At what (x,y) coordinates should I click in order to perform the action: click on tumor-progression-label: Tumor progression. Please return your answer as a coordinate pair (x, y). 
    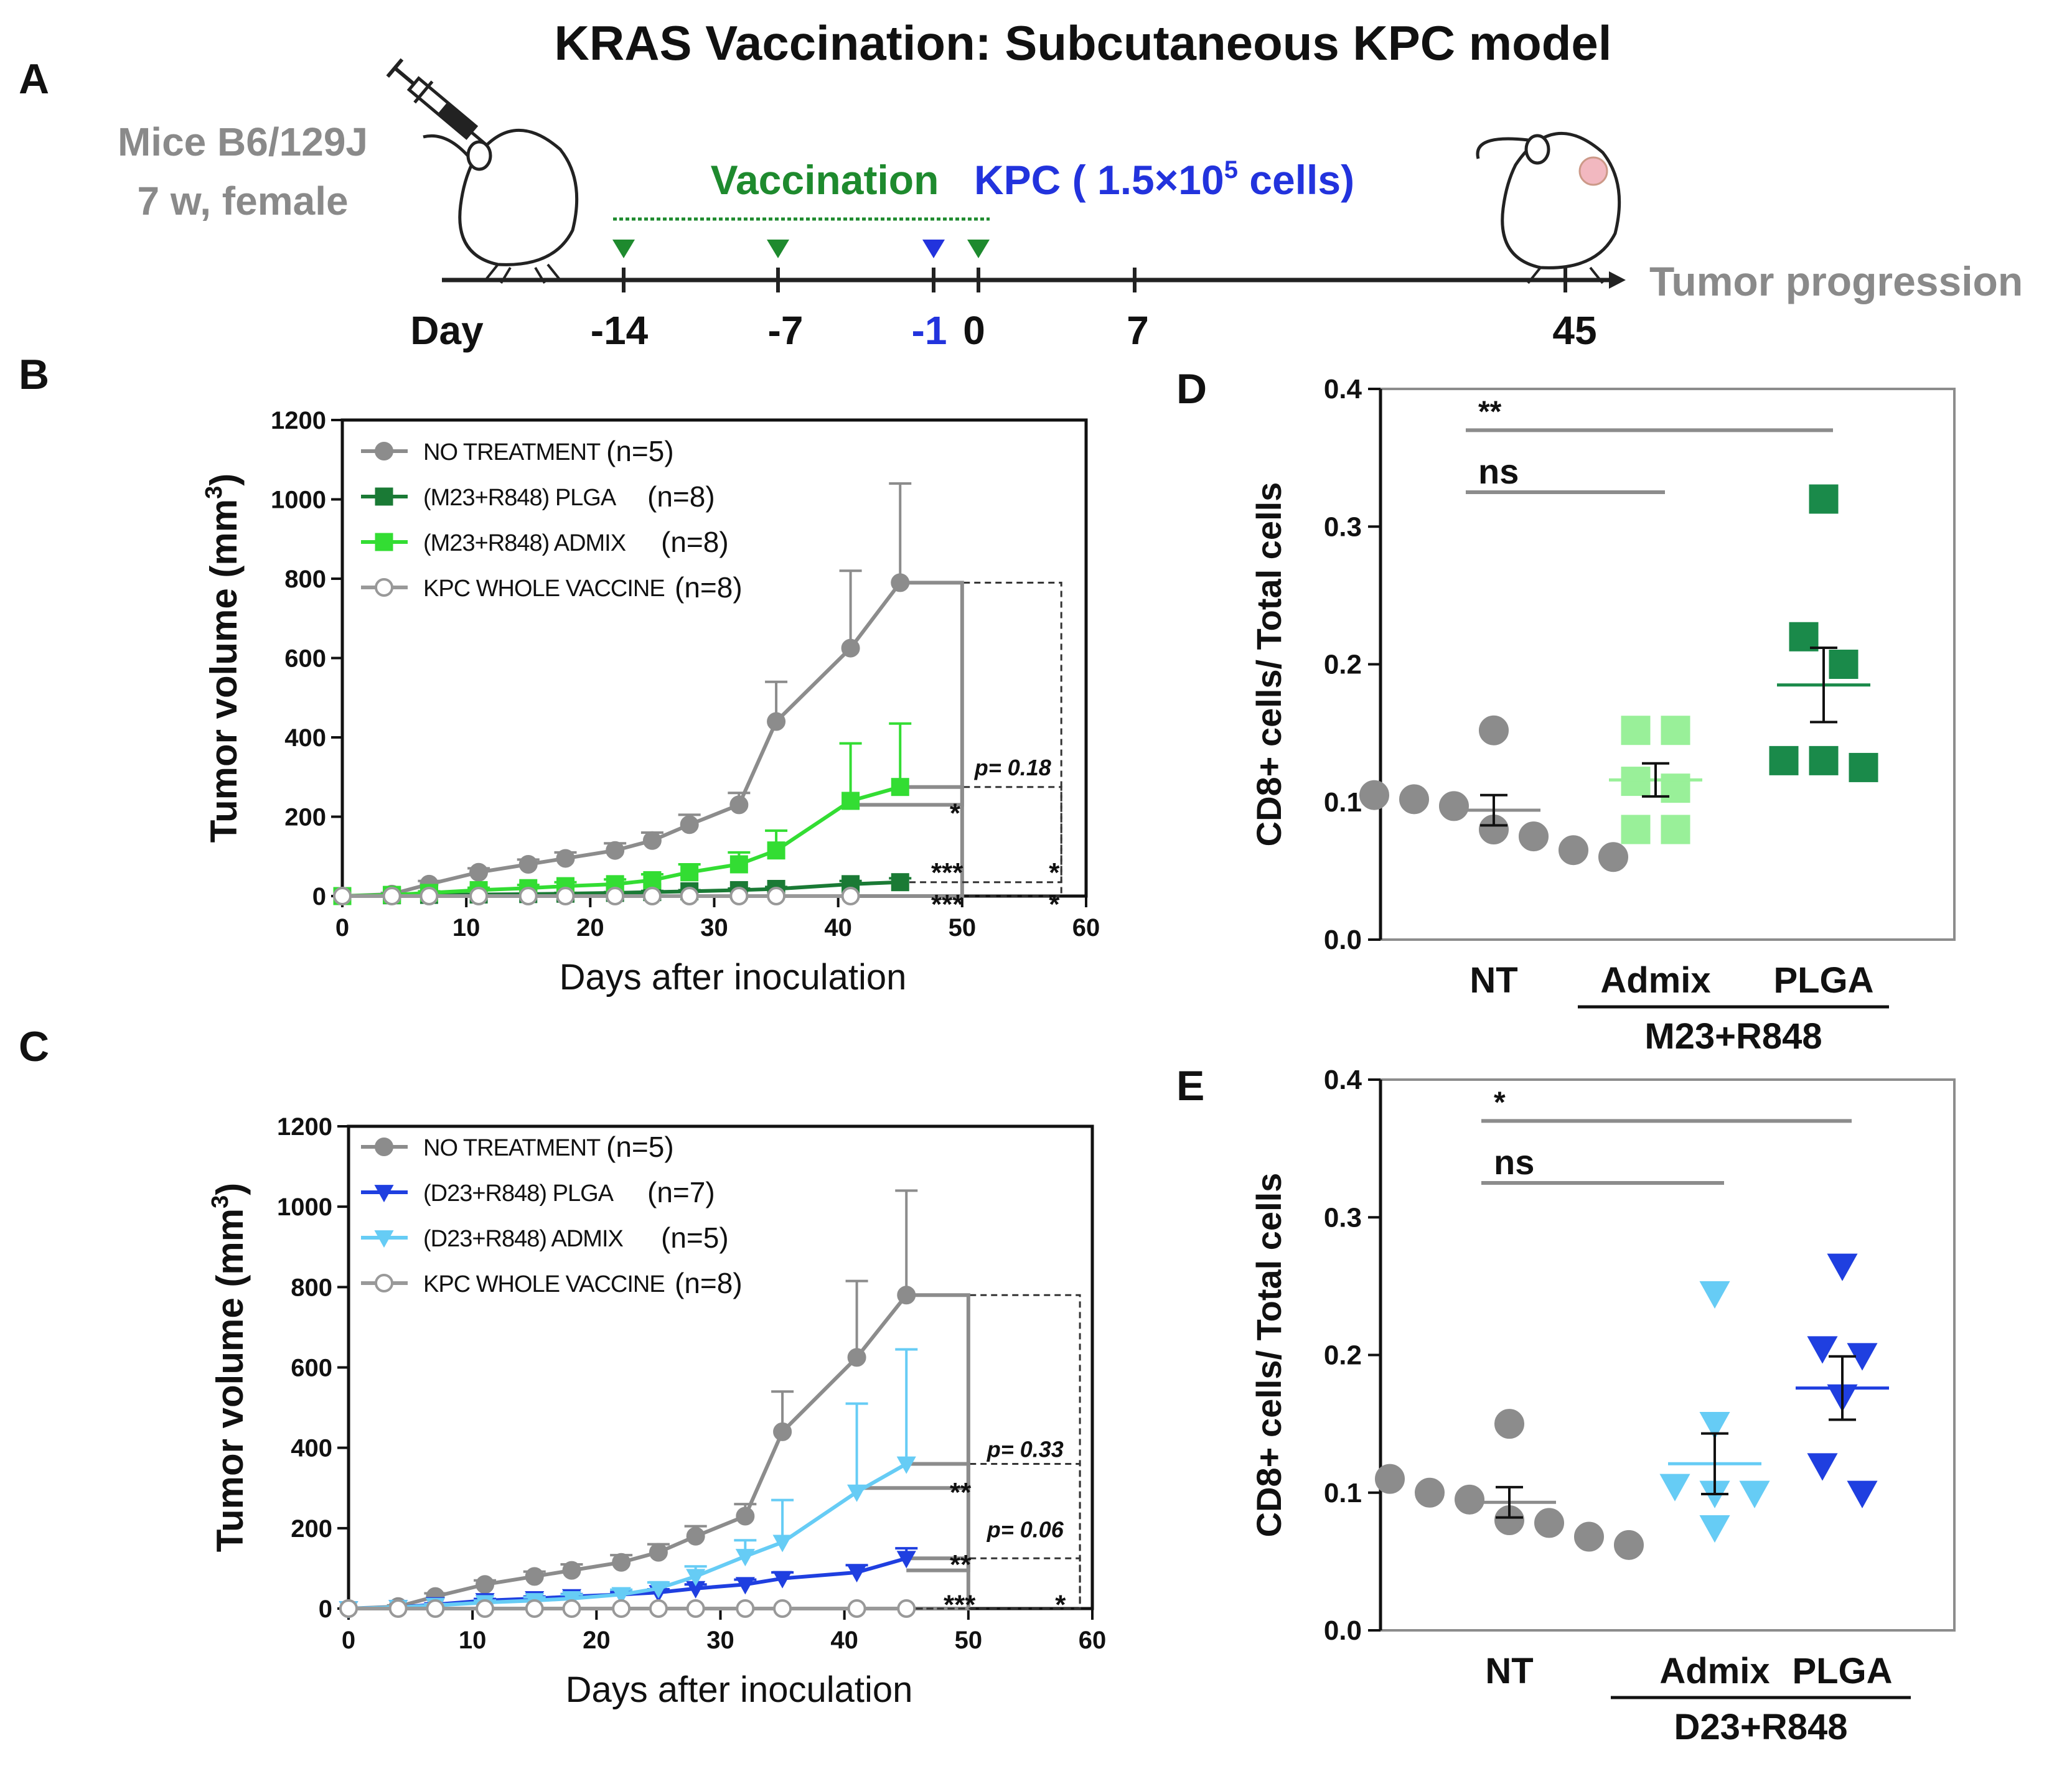
    Looking at the image, I should click on (1836, 281).